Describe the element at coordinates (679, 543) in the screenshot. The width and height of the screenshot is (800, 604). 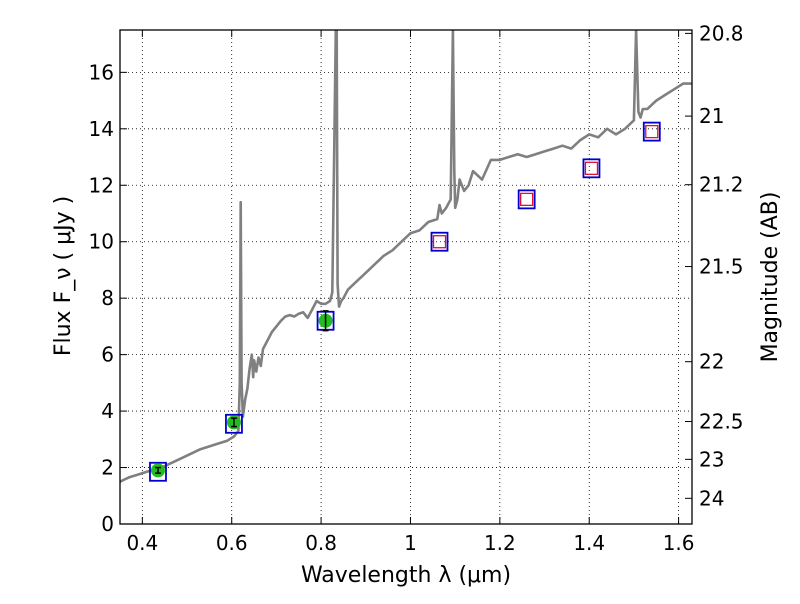
I see `x-tick-label: 1.6` at that location.